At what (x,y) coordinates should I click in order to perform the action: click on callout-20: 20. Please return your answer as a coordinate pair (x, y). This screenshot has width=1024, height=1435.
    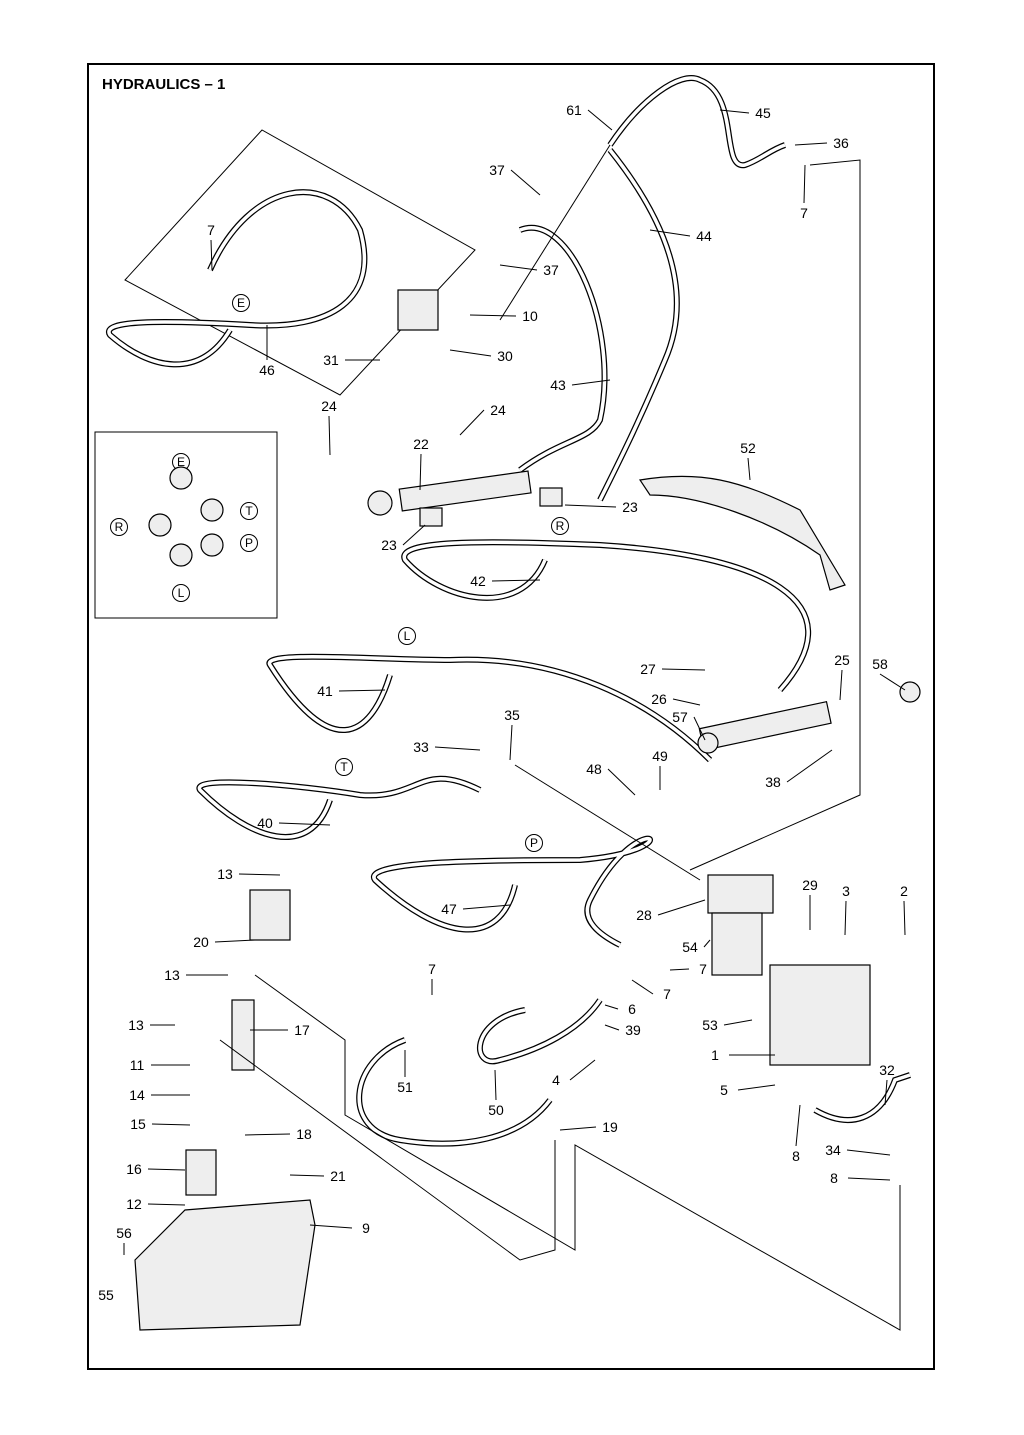
    Looking at the image, I should click on (224, 942).